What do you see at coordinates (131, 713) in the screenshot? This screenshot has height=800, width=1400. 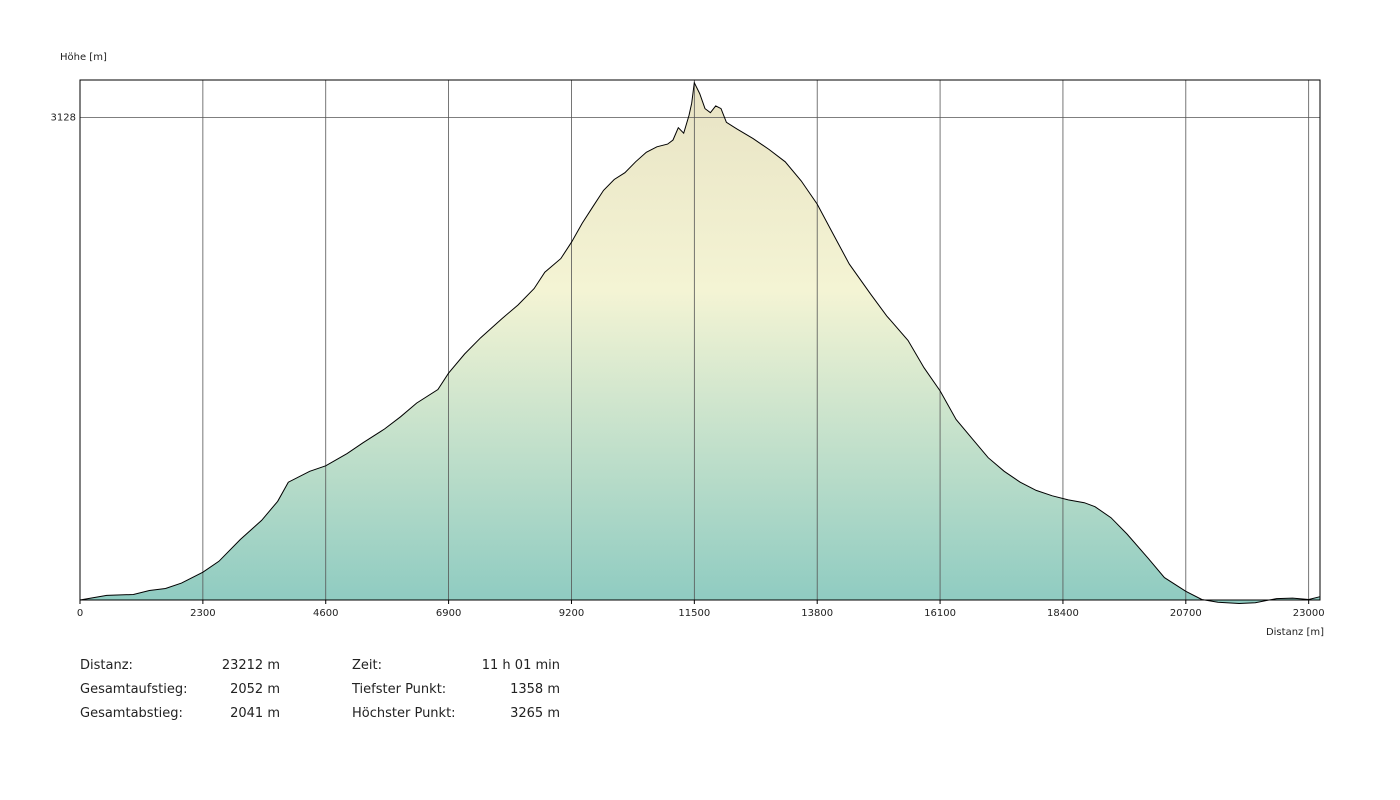 I see `total-descent-label: Gesamtabstieg:` at bounding box center [131, 713].